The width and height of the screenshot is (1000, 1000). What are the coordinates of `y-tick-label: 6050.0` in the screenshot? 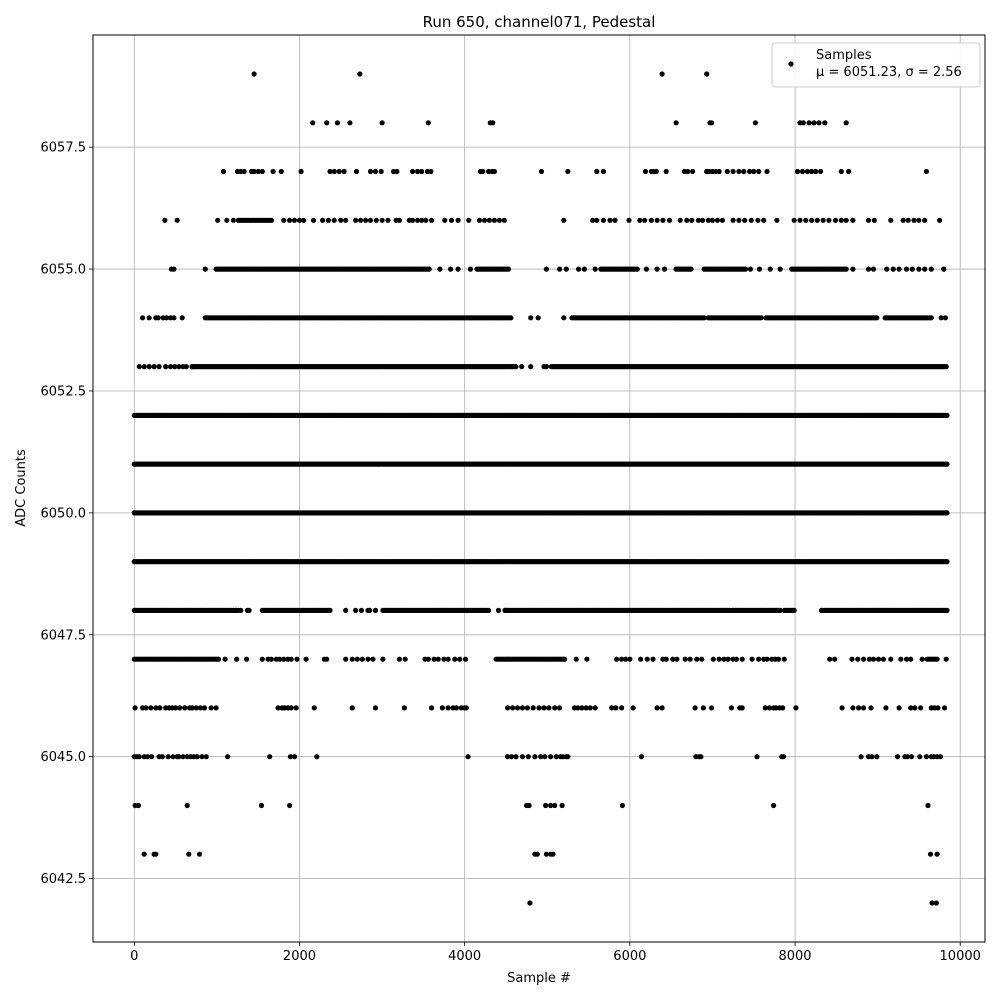 It's located at (64, 513).